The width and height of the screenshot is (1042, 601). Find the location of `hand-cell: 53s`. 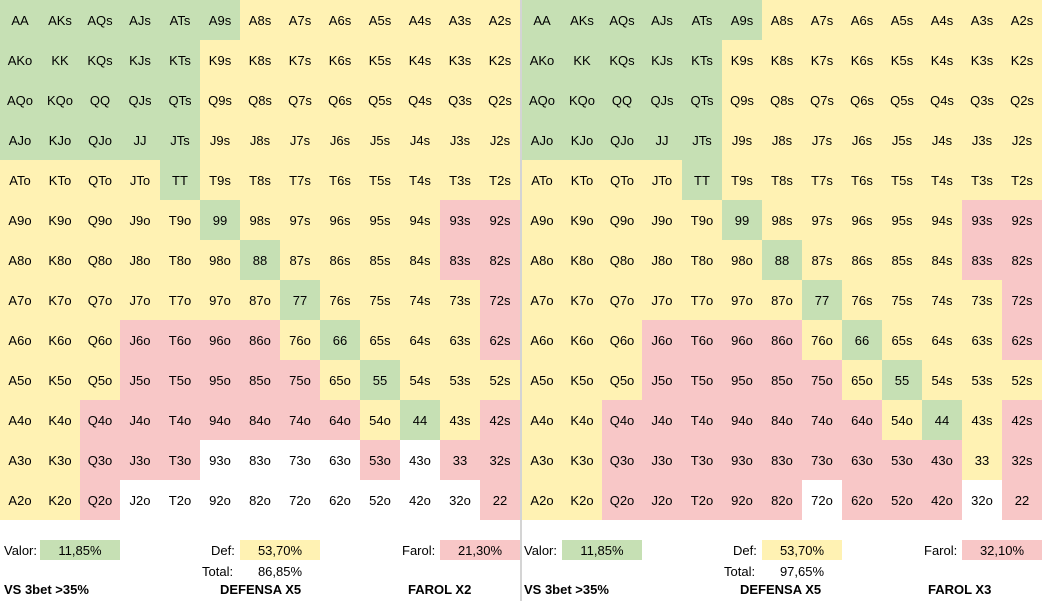

hand-cell: 53s is located at coordinates (982, 380).